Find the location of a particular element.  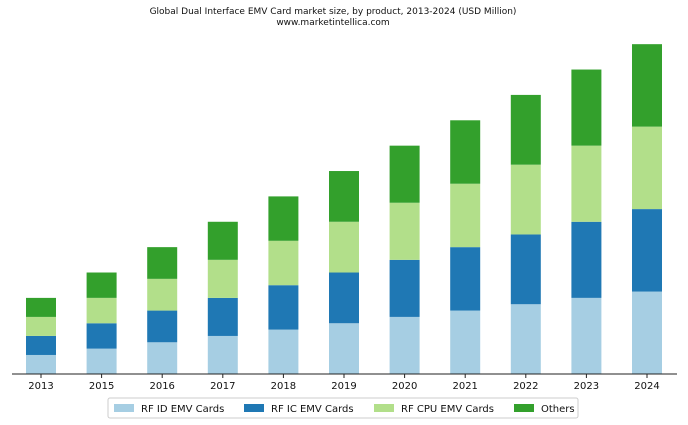

bar-rf-ic-emv-cards-2019 is located at coordinates (344, 298).